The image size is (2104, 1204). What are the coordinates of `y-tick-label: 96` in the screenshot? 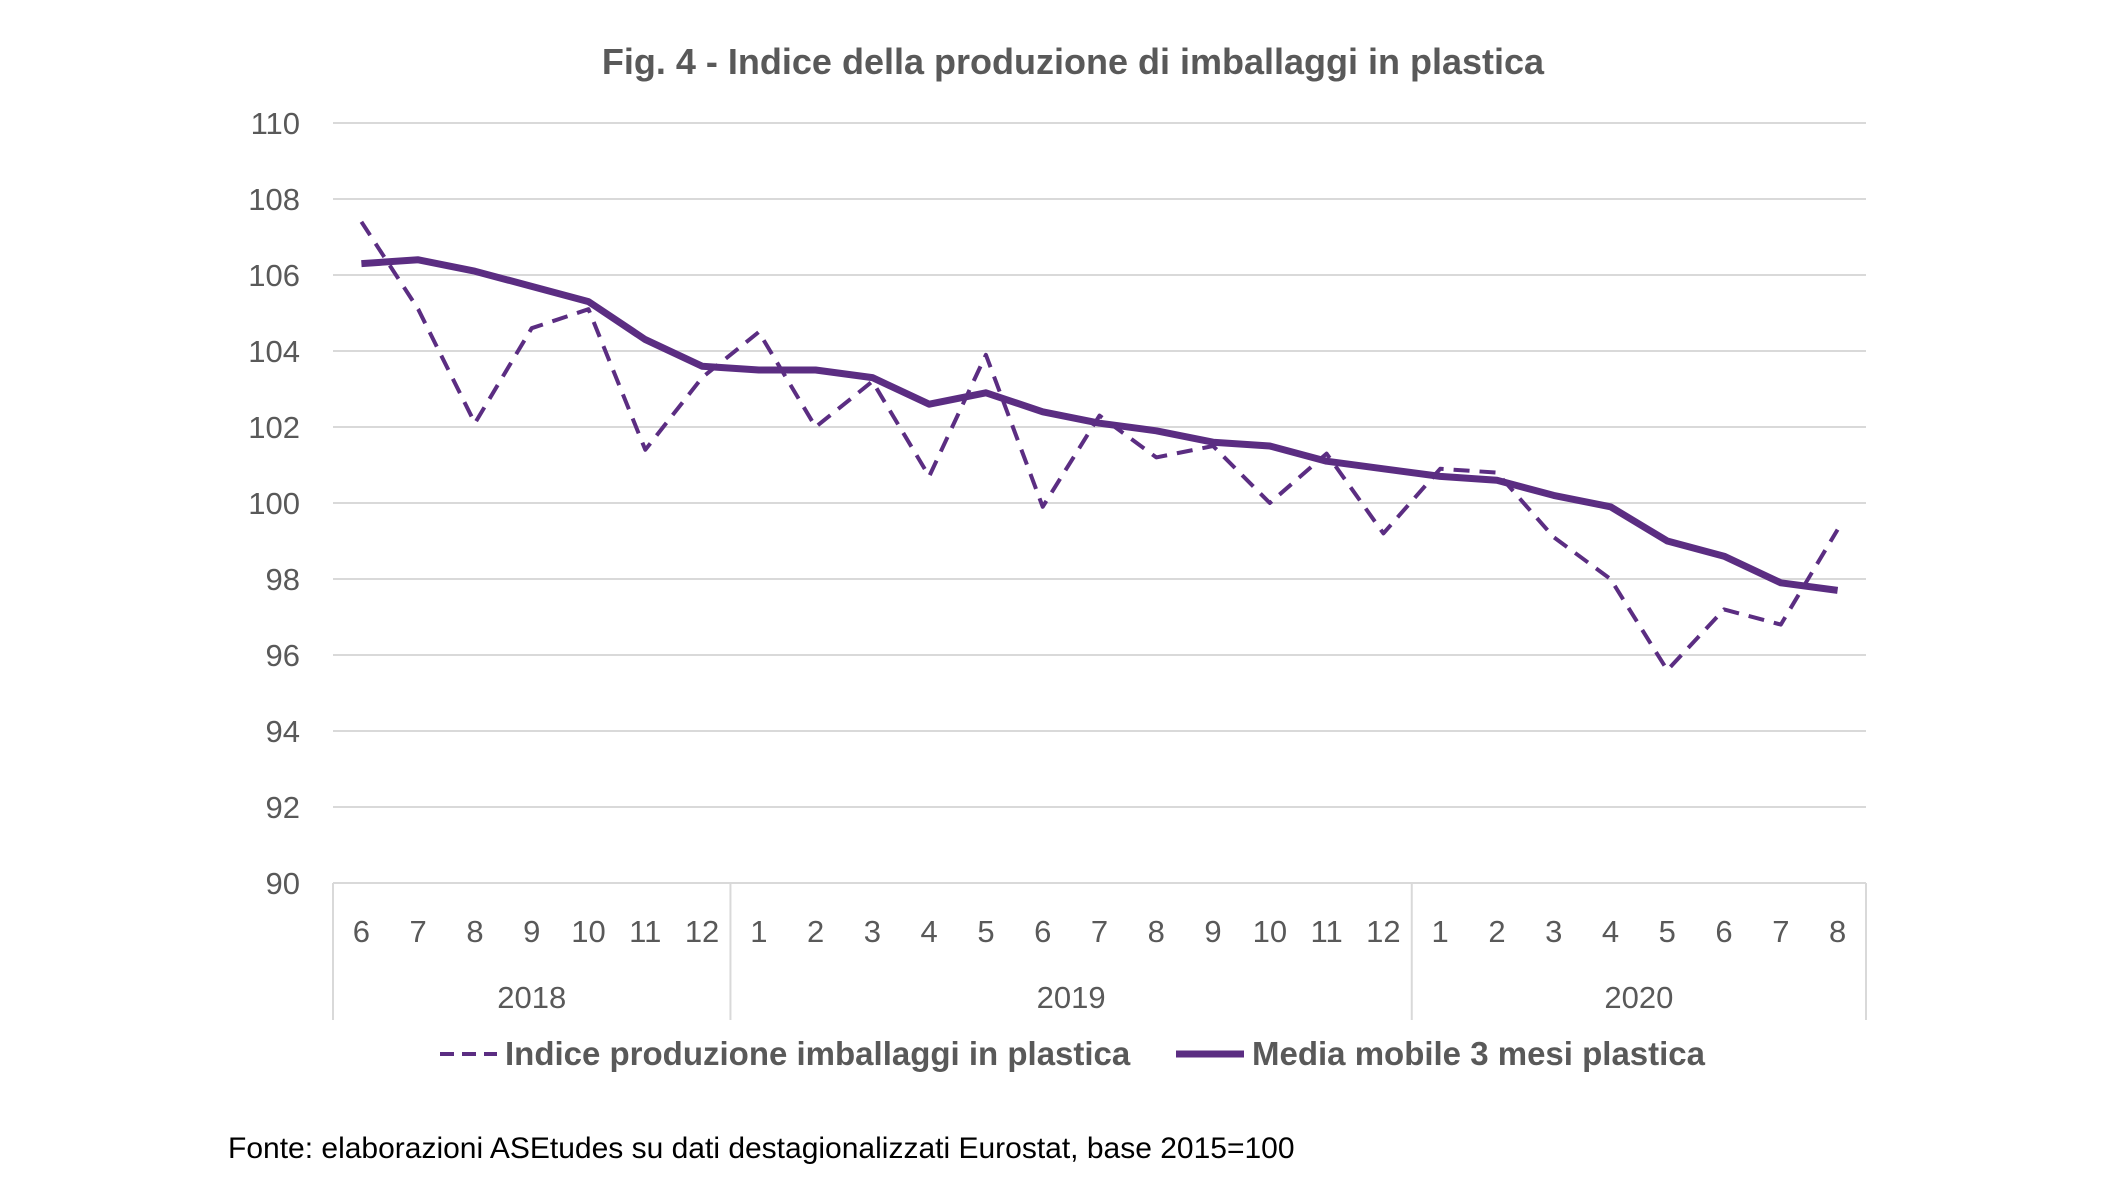 It's located at (283, 655).